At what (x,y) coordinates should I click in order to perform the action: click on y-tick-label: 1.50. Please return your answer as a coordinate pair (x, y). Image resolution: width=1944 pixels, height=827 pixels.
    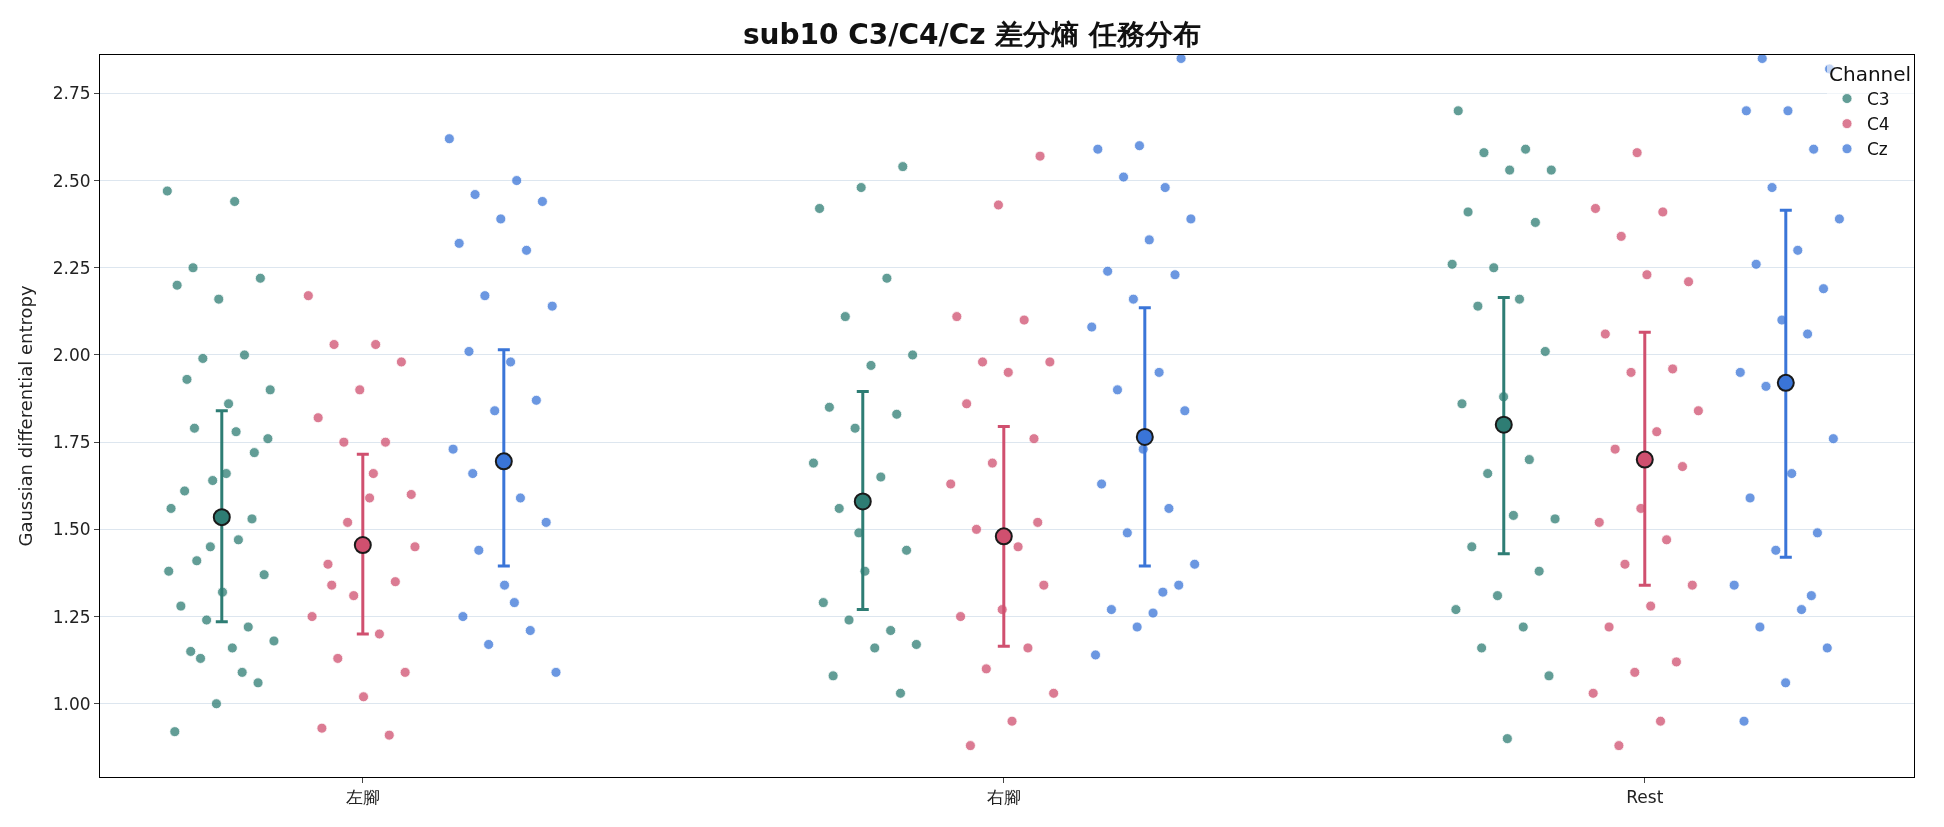
    Looking at the image, I should click on (71, 529).